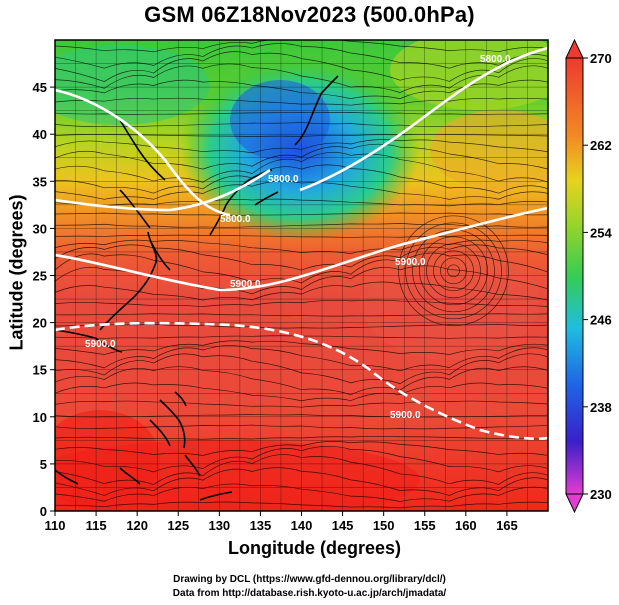  What do you see at coordinates (507, 525) in the screenshot?
I see `x-tick-label: 165` at bounding box center [507, 525].